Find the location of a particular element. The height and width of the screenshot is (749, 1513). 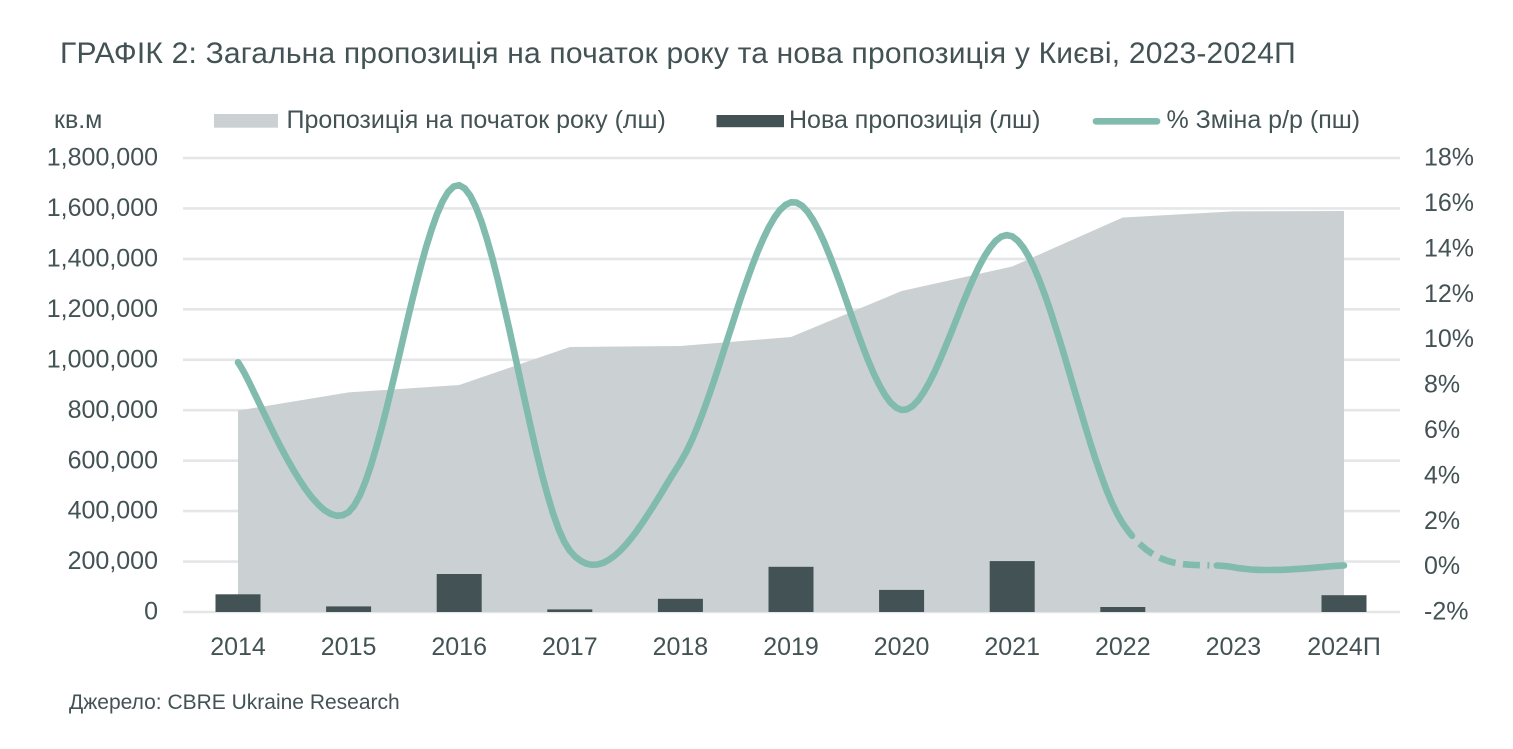

svg-text: 8% is located at coordinates (1442, 385).